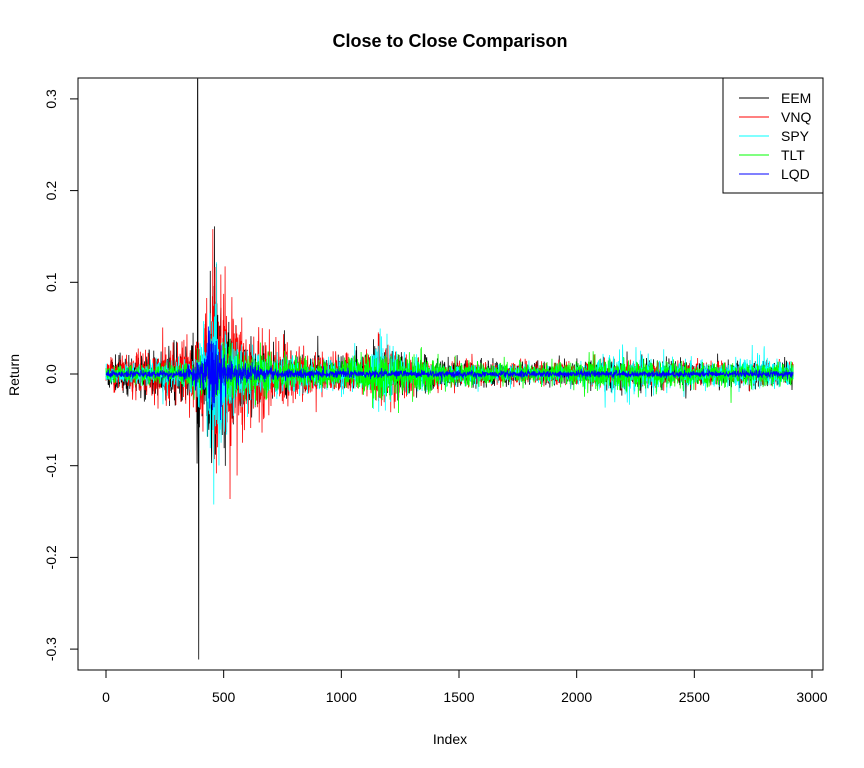 The height and width of the screenshot is (768, 864). I want to click on y-tick-label: -0.2, so click(51, 557).